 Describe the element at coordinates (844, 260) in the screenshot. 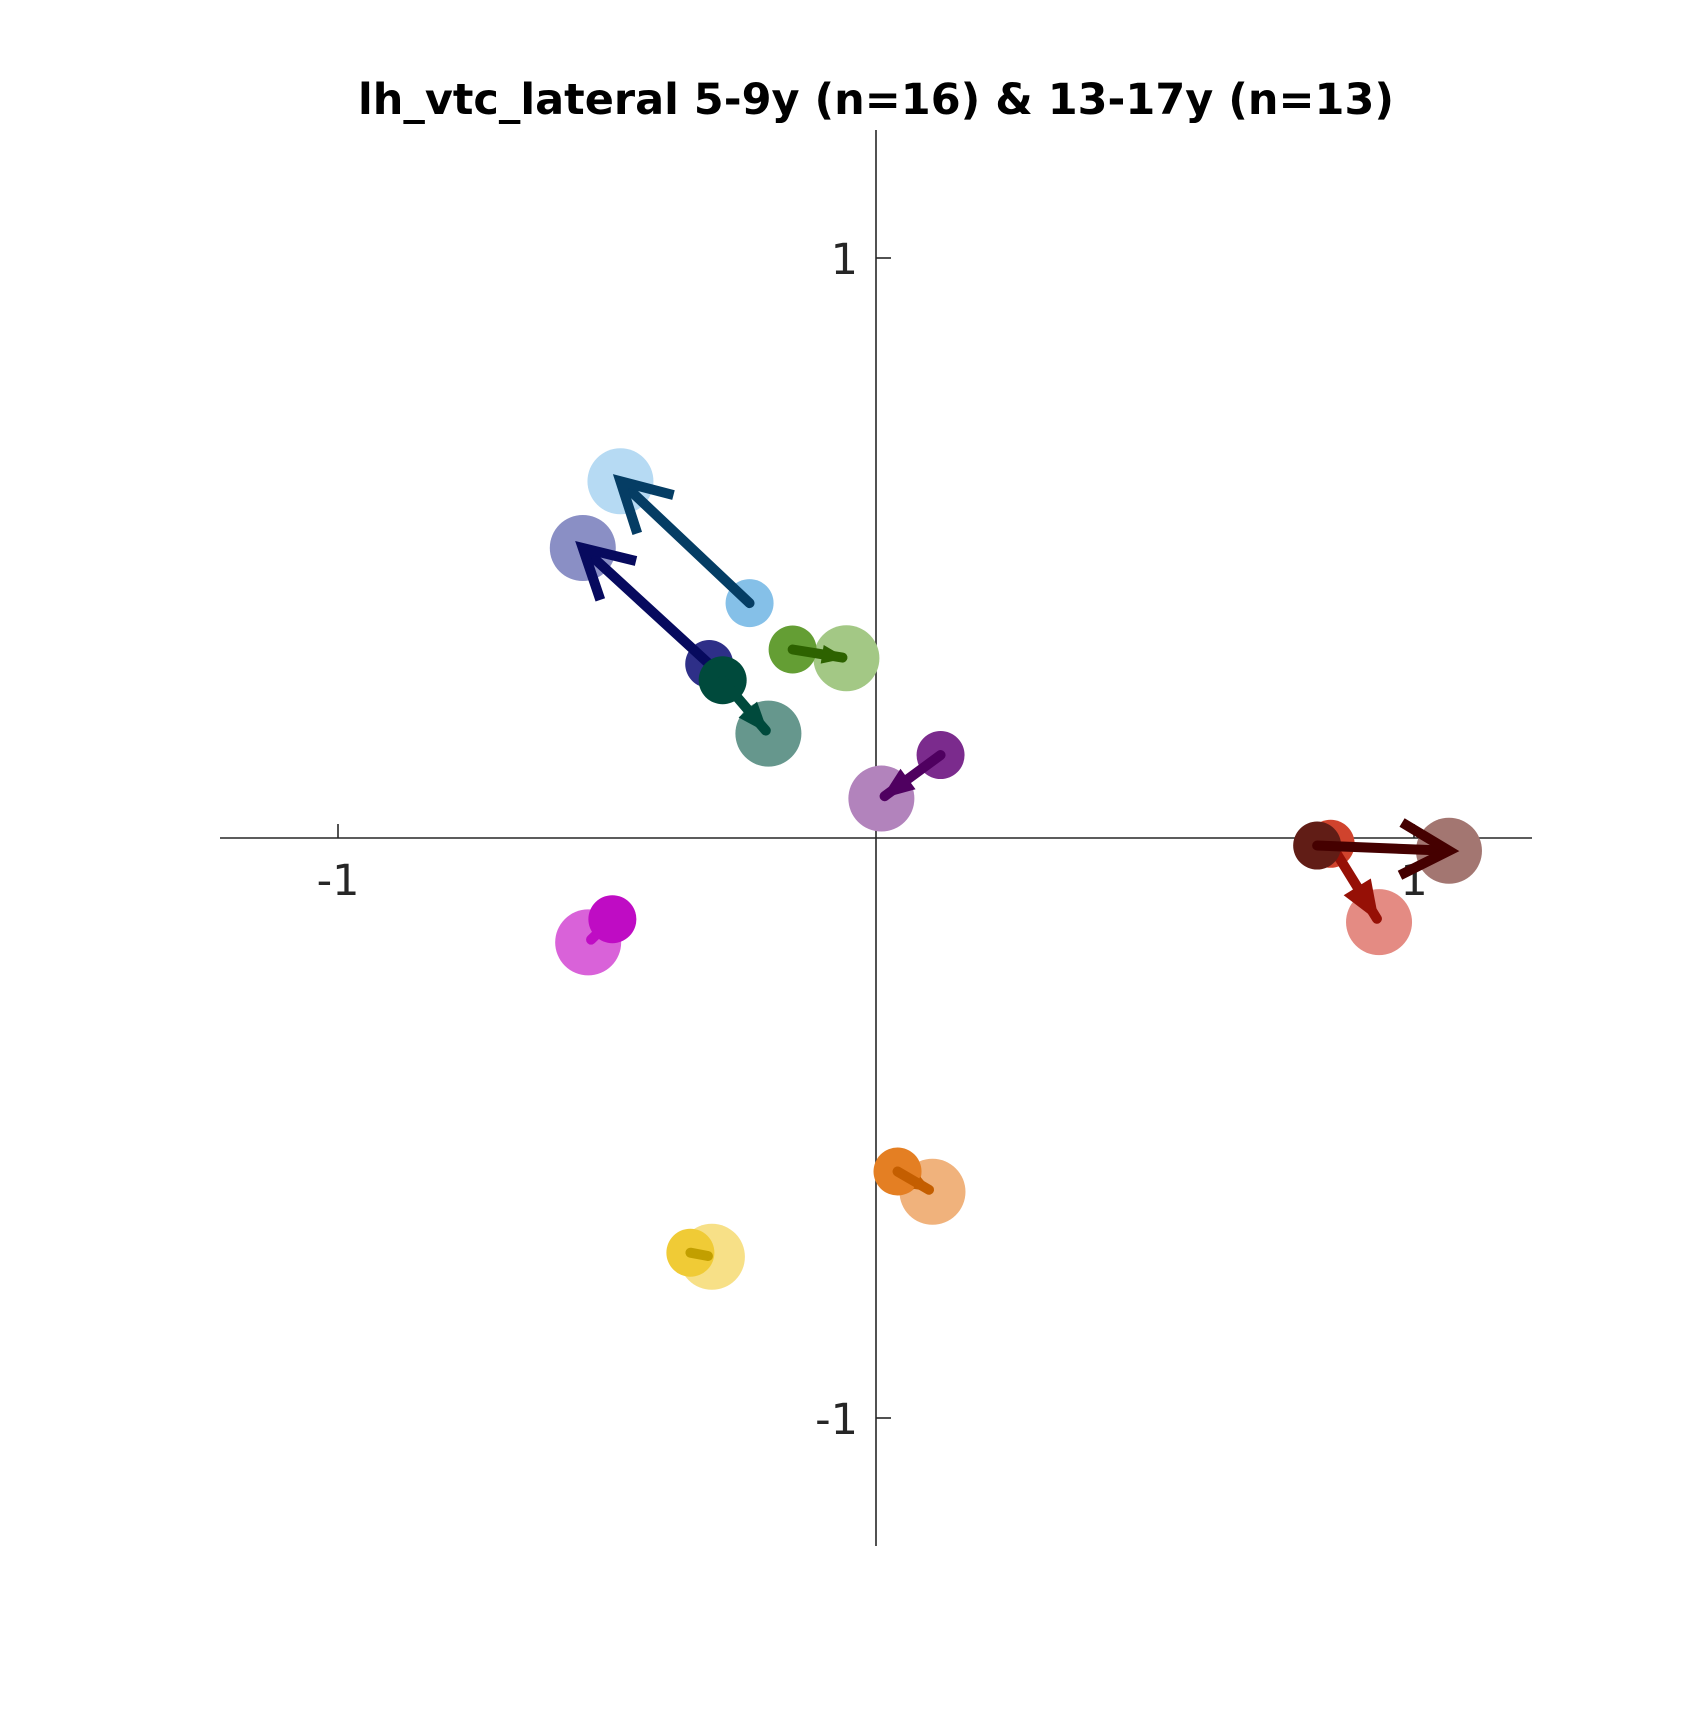

I see `y-tick-label: 1` at that location.